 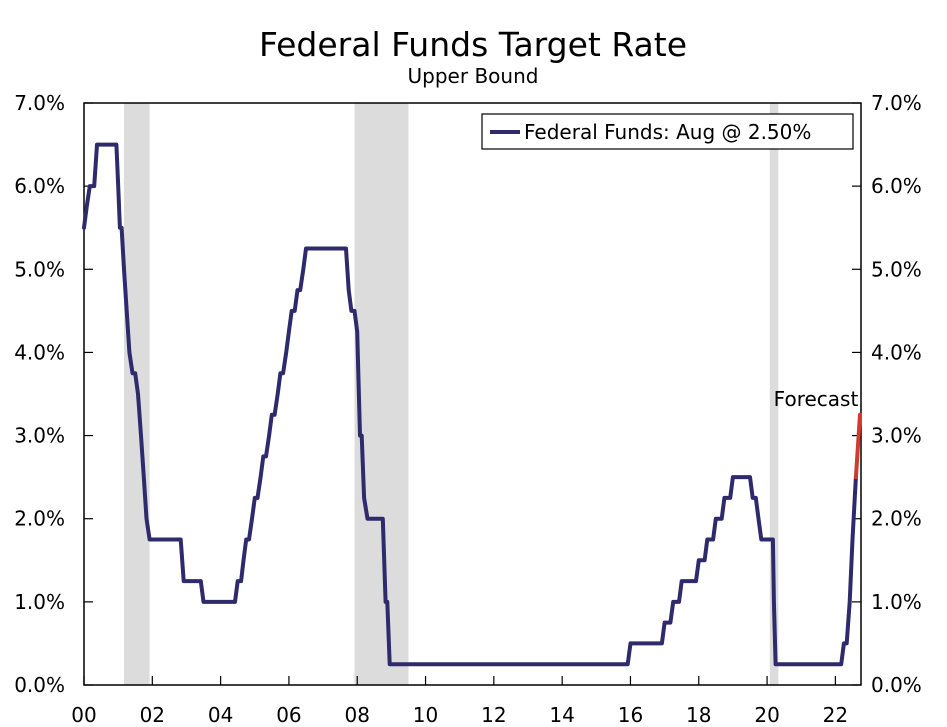 What do you see at coordinates (896, 685) in the screenshot?
I see `y-tick-label-right: 0.0%` at bounding box center [896, 685].